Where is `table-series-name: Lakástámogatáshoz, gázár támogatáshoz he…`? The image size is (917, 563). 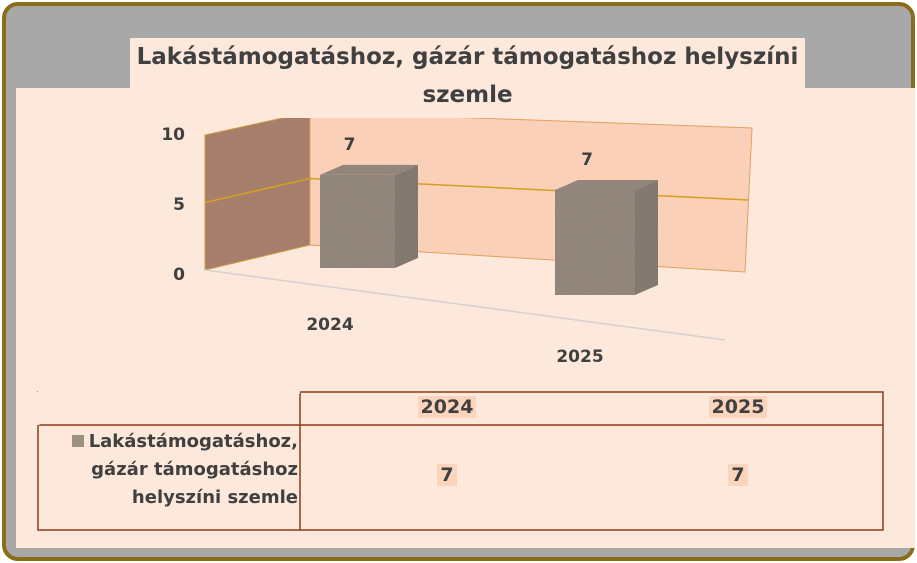
table-series-name: Lakástámogatáshoz, gázár támogatáshoz he… is located at coordinates (169, 470).